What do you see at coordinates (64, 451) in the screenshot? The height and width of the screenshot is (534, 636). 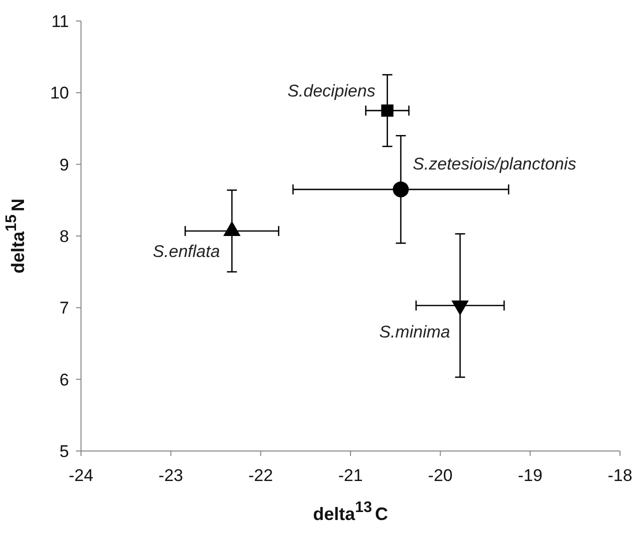 I see `y-tick-label: 5` at bounding box center [64, 451].